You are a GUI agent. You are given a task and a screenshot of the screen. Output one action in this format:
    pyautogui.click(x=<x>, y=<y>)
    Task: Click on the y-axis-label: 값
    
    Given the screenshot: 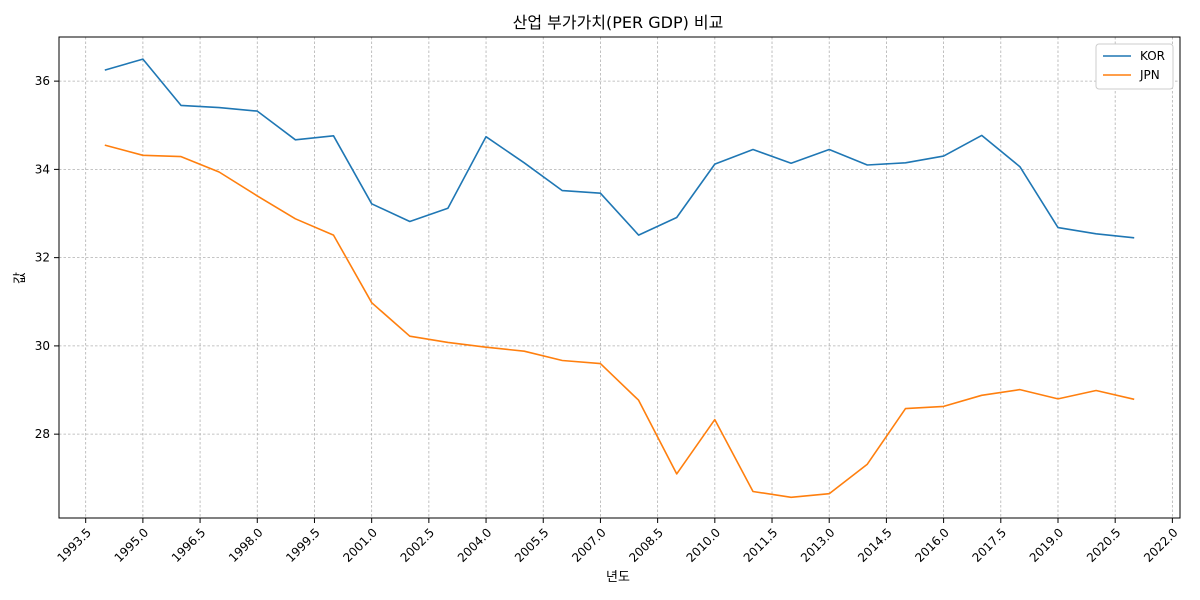 What is the action you would take?
    pyautogui.click(x=20, y=278)
    